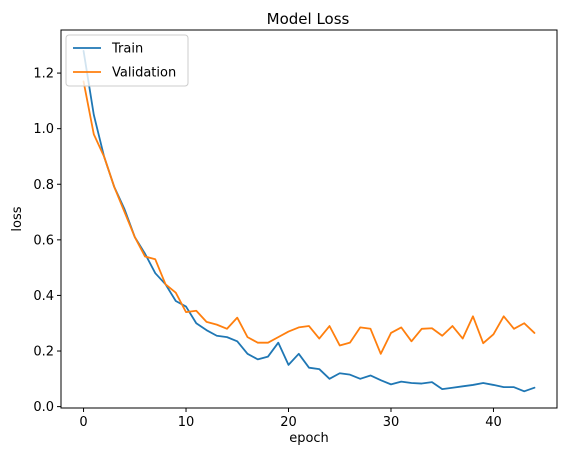  What do you see at coordinates (43, 74) in the screenshot?
I see `y-tick-label: 1.2` at bounding box center [43, 74].